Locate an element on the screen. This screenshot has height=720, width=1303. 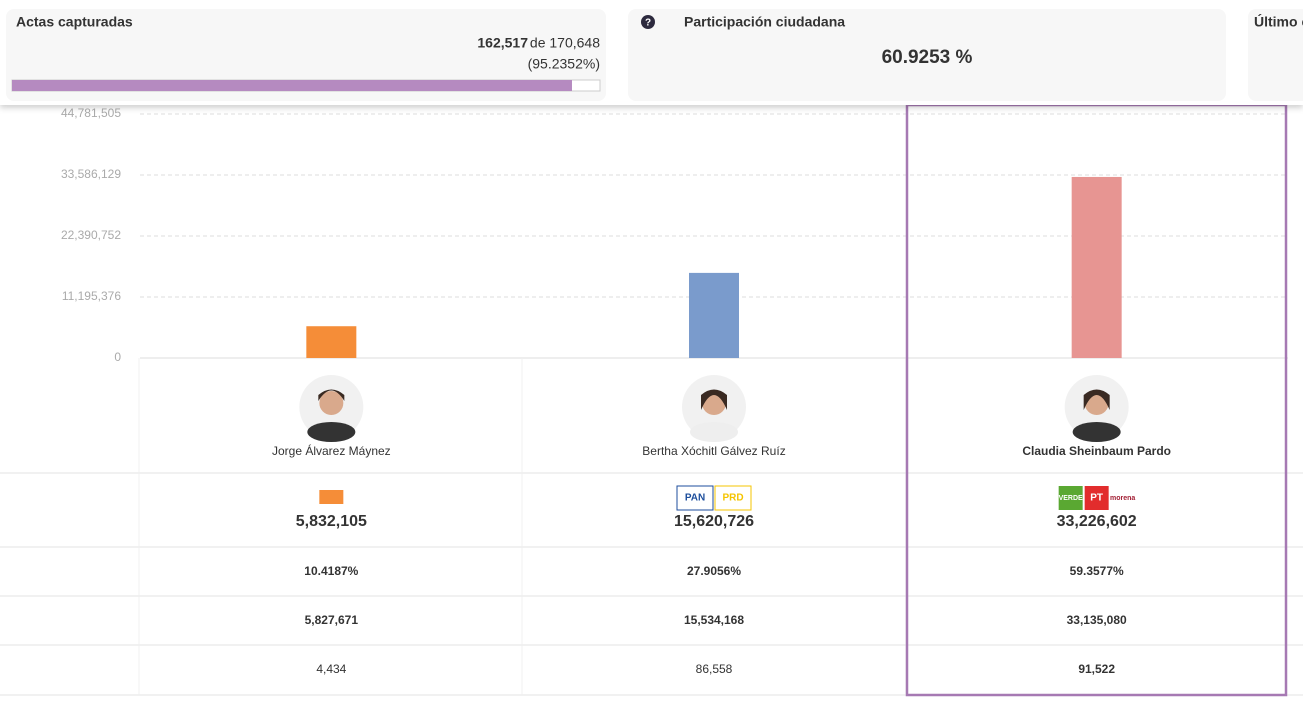
photo-face is located at coordinates (331, 403).